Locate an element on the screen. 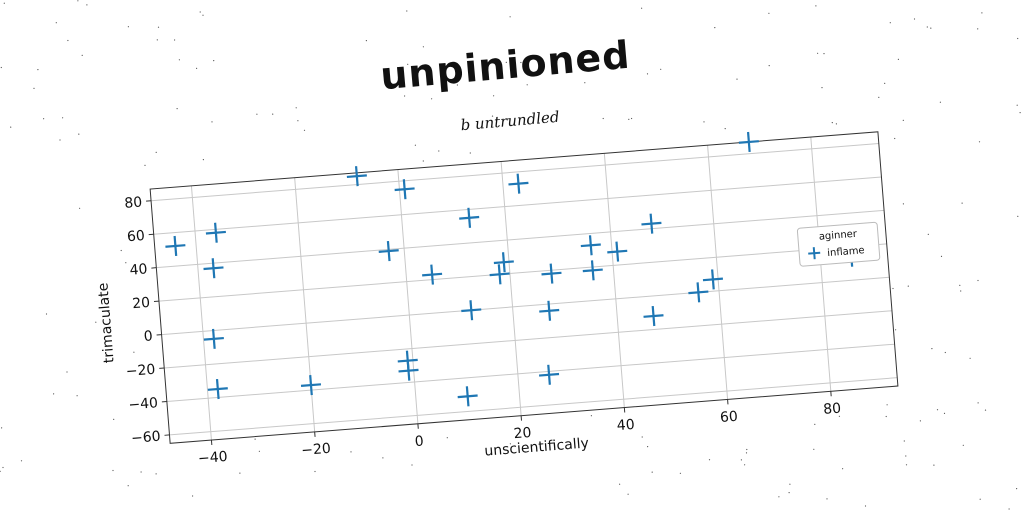 This screenshot has height=512, width=1024. y-tick-label: 80 is located at coordinates (133, 203).